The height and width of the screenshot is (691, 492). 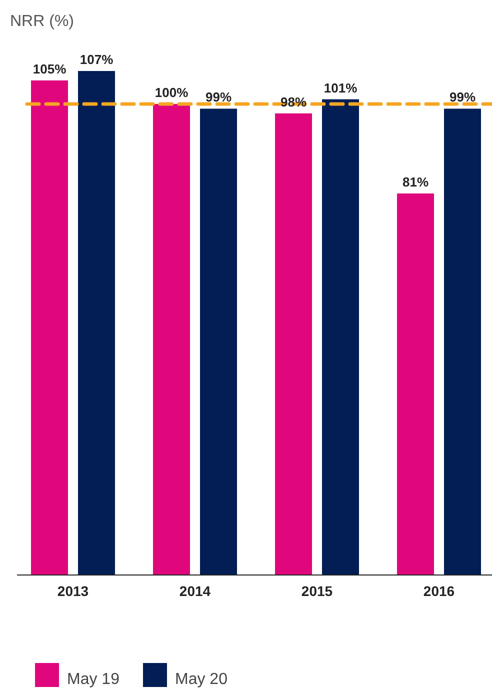 What do you see at coordinates (415, 182) in the screenshot?
I see `data-label: 81%` at bounding box center [415, 182].